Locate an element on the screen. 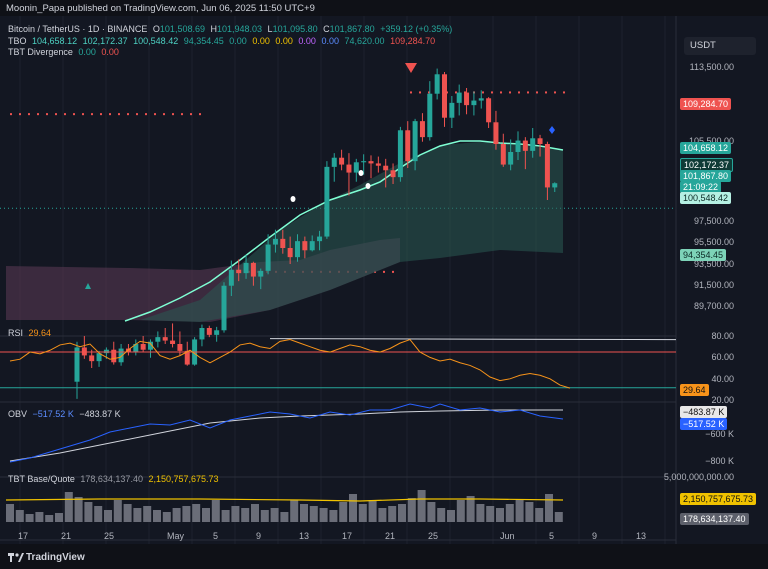 The height and width of the screenshot is (569, 768). price-tag-countdown: 21:09:22 is located at coordinates (701, 187).